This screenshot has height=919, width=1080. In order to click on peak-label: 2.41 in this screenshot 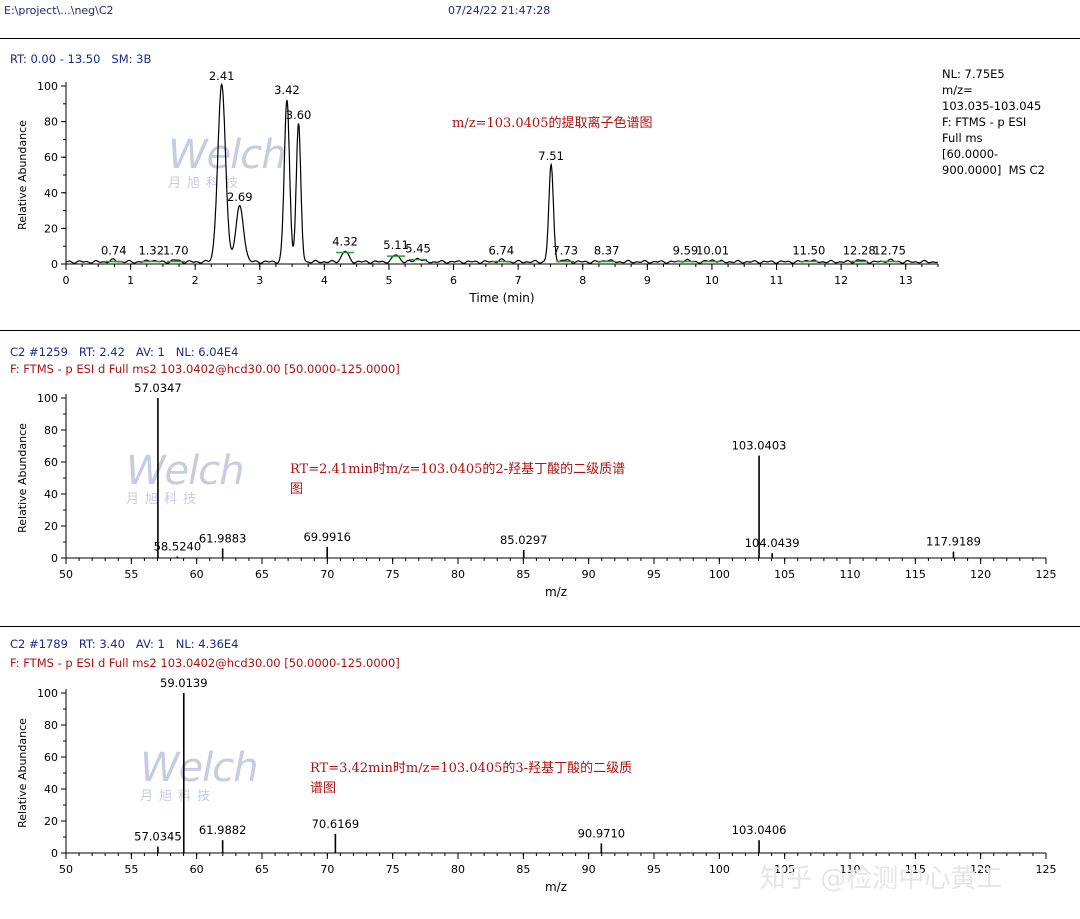, I will do `click(222, 76)`.